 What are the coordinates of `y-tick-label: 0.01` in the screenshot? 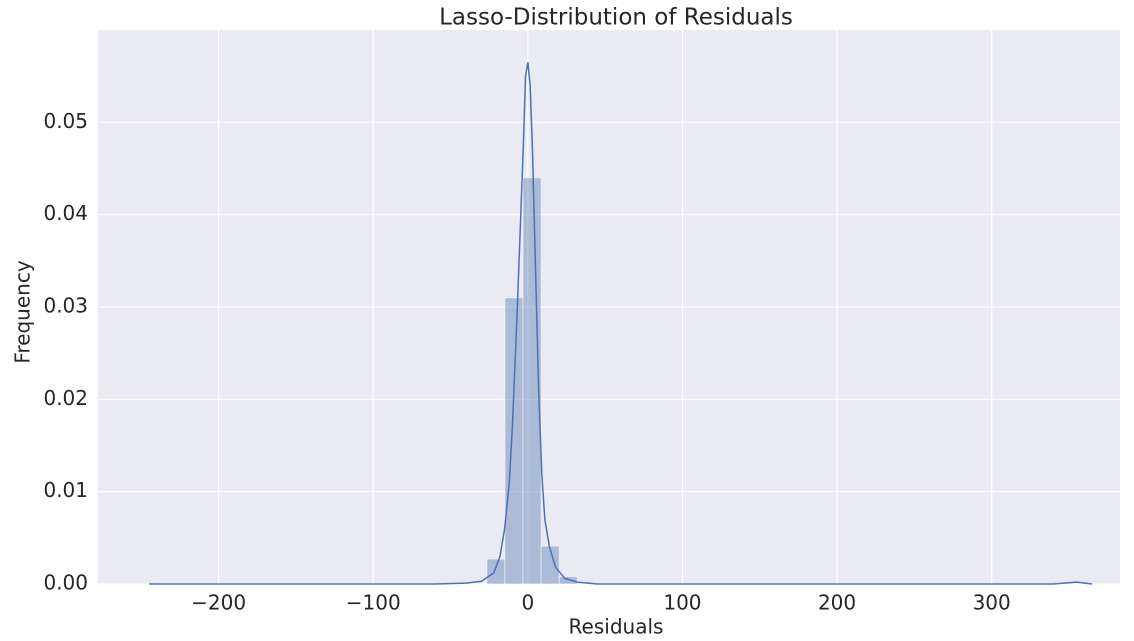 It's located at (65, 490).